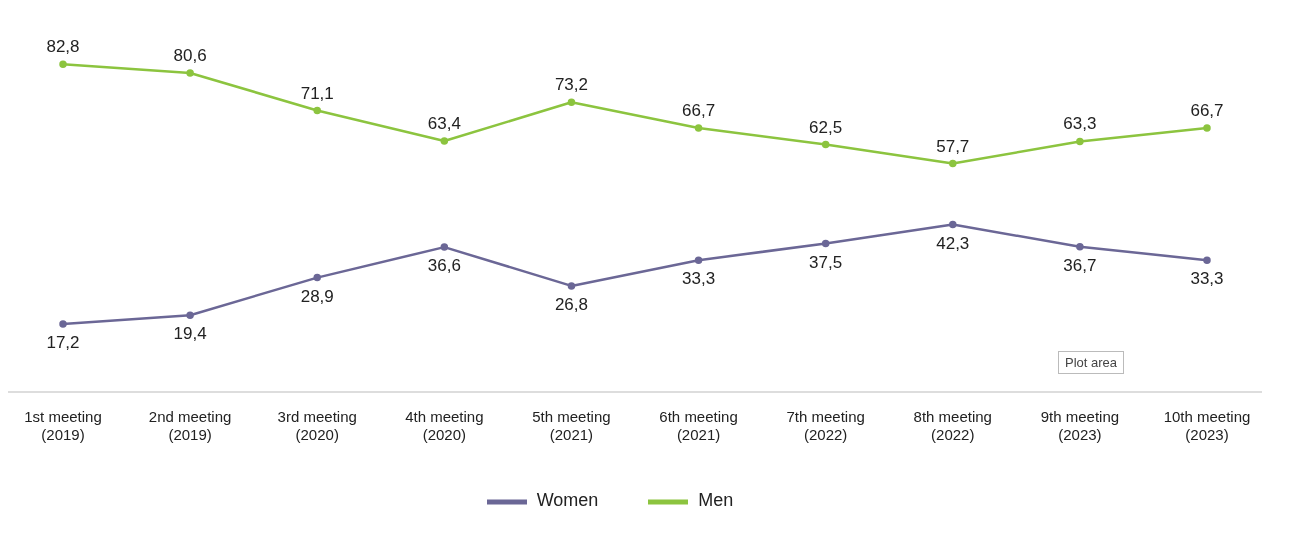 The image size is (1290, 540). Describe the element at coordinates (190, 334) in the screenshot. I see `data-label: 19,4` at that location.